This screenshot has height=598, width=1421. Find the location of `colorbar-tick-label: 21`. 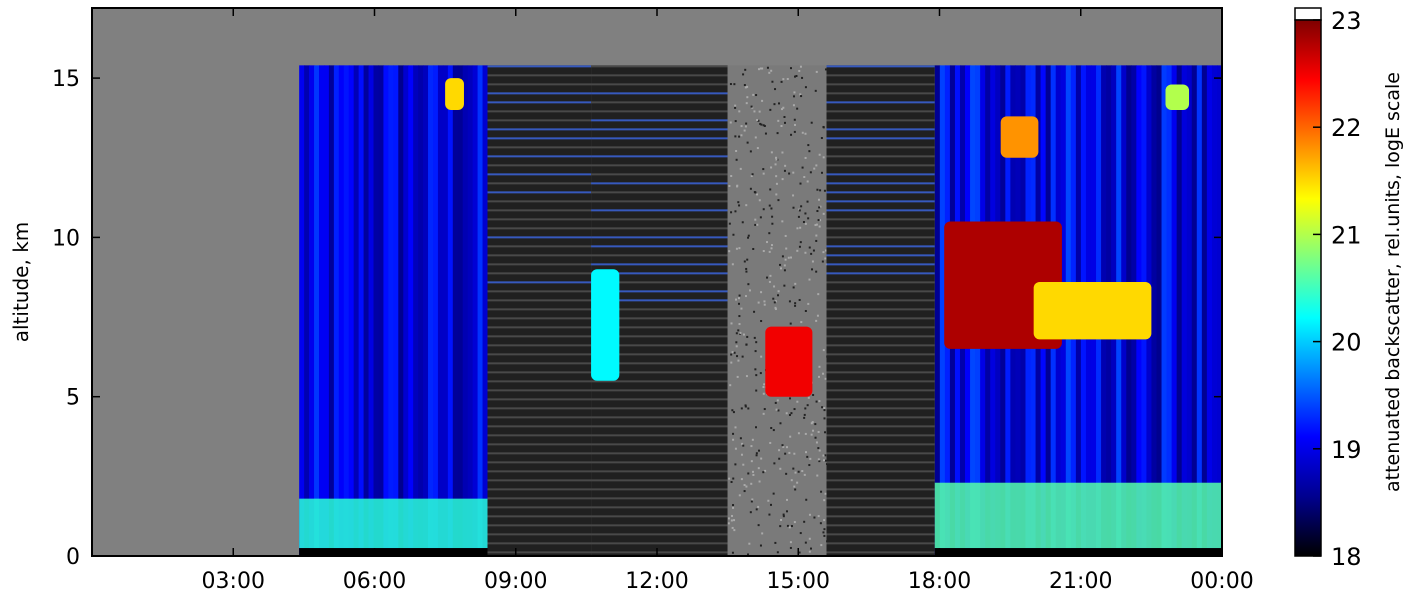

colorbar-tick-label: 21 is located at coordinates (1346, 235).